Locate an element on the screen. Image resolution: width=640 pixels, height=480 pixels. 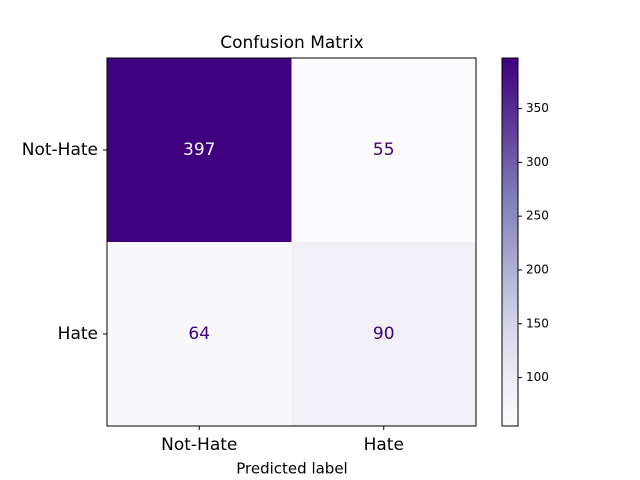
y-tick-label: Not-Hate is located at coordinates (60, 150).